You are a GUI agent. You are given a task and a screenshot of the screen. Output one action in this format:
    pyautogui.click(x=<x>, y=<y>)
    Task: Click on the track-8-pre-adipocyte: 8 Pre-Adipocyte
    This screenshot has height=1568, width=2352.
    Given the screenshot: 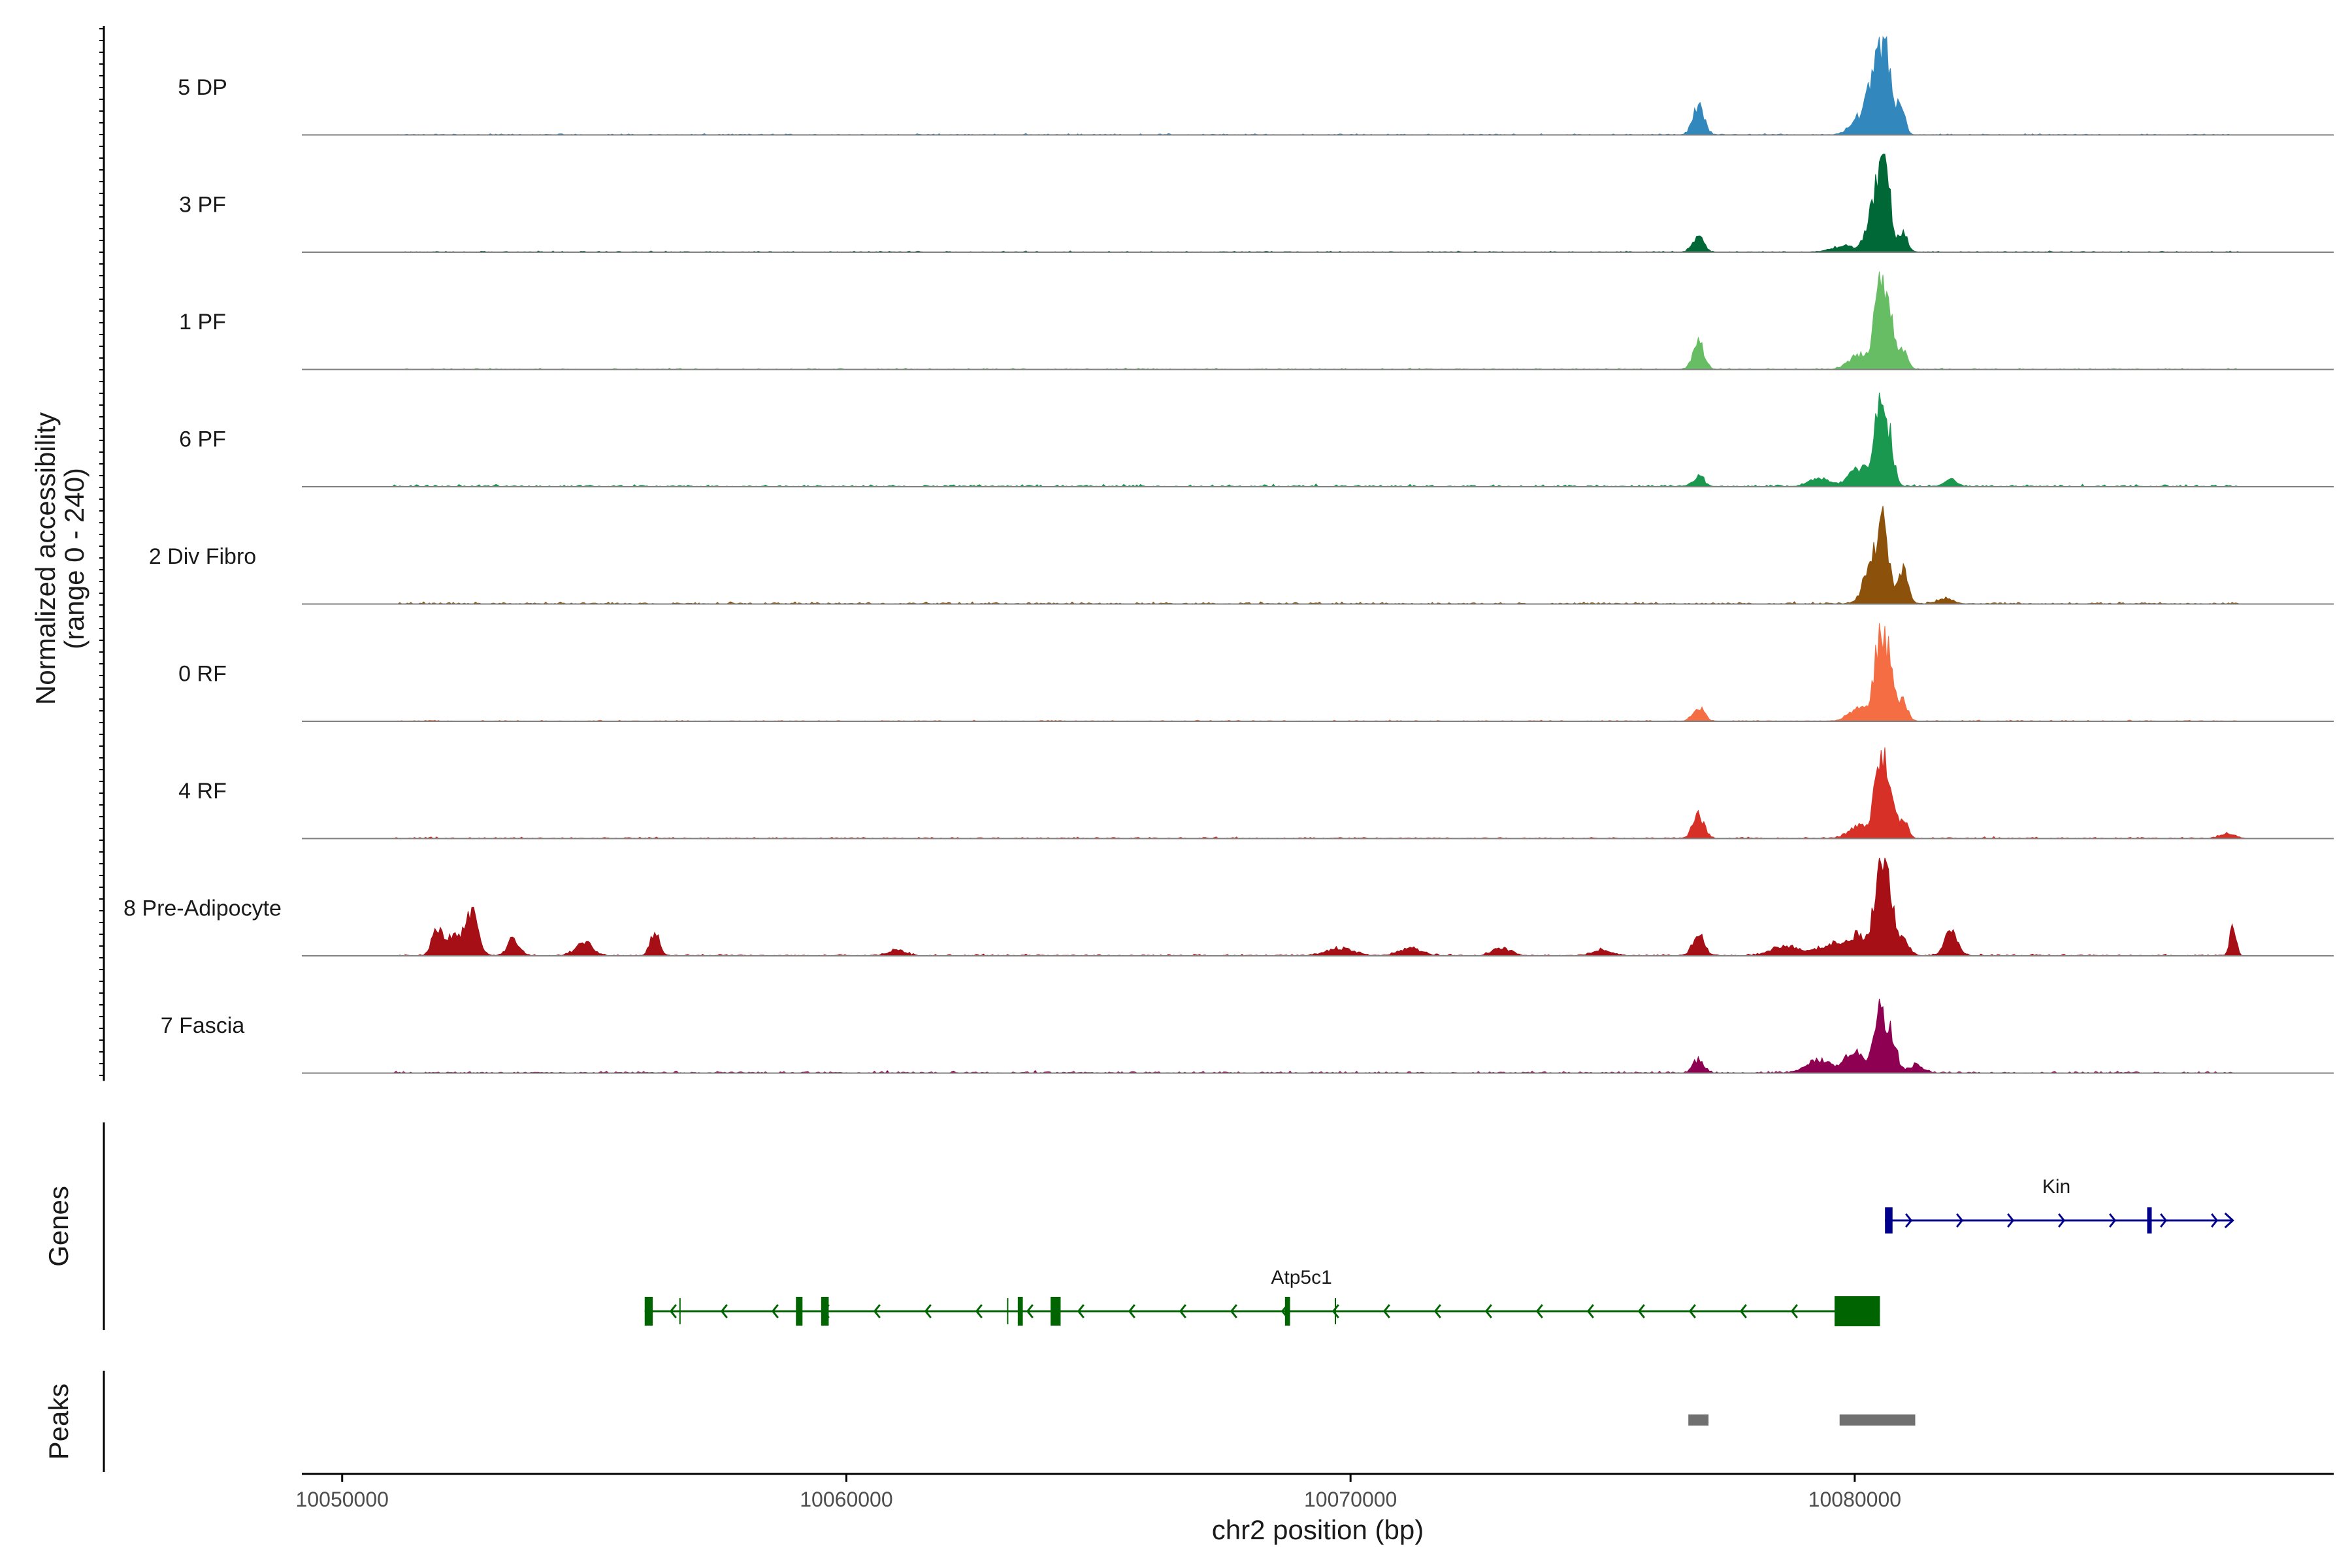 What is the action you would take?
    pyautogui.click(x=1228, y=906)
    